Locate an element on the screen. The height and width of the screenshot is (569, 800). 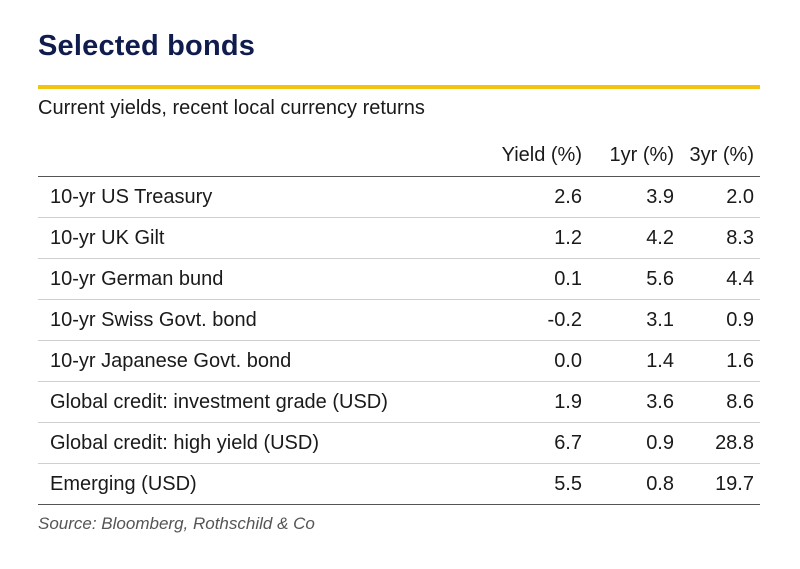
table-row: 10-yr Swiss Govt. bond -0.2 3.1 0.9 is located at coordinates (399, 320).